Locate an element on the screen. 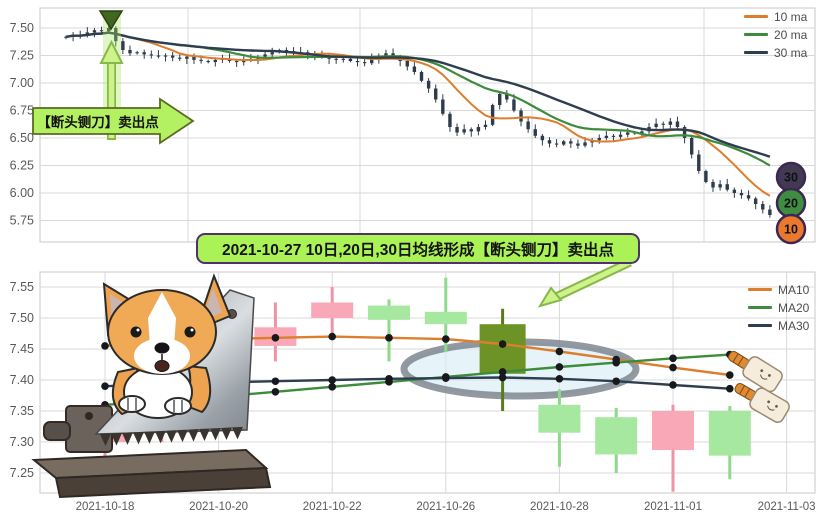 This screenshot has width=822, height=520. sell-marker-triangle-icon is located at coordinates (111, 20).